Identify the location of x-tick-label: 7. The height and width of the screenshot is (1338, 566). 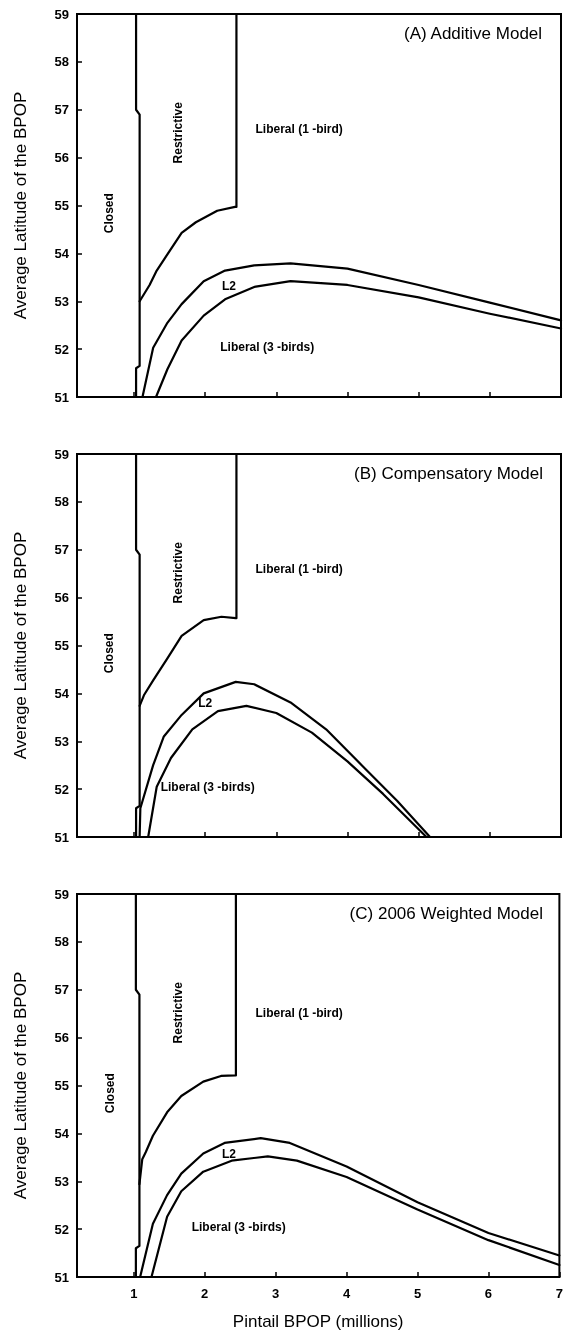
(559, 1293).